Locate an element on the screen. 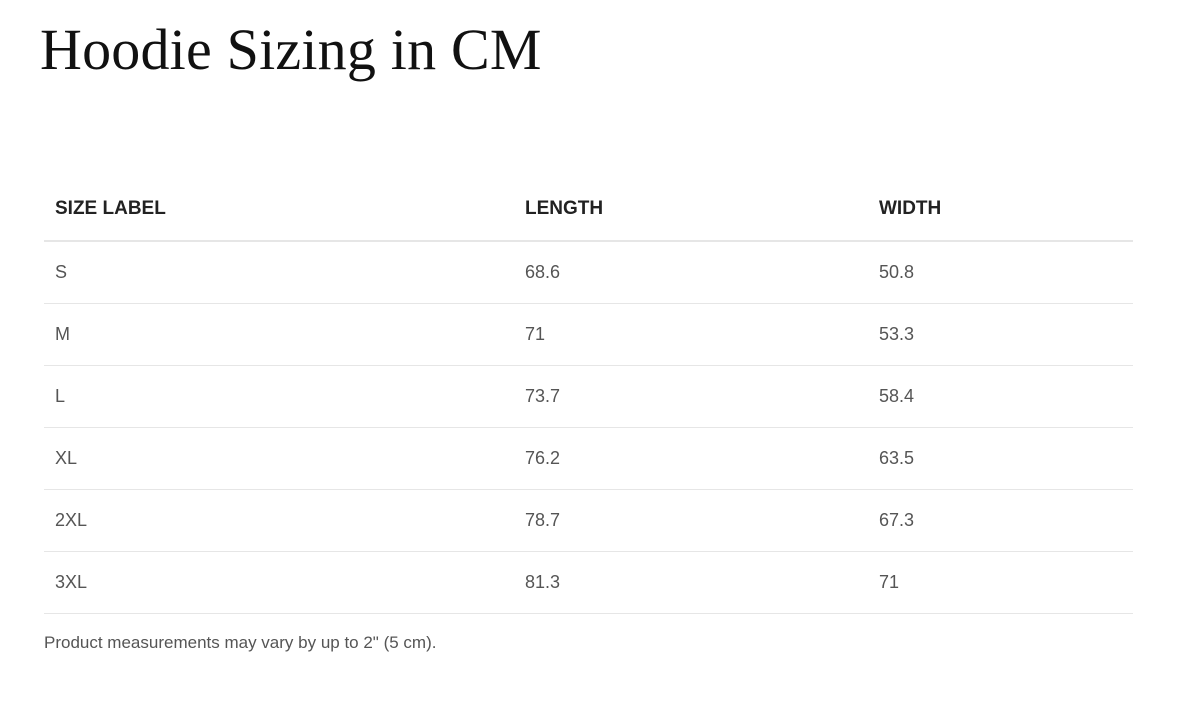 Image resolution: width=1179 pixels, height=702 pixels. cell-width: 67.3 is located at coordinates (1000, 520).